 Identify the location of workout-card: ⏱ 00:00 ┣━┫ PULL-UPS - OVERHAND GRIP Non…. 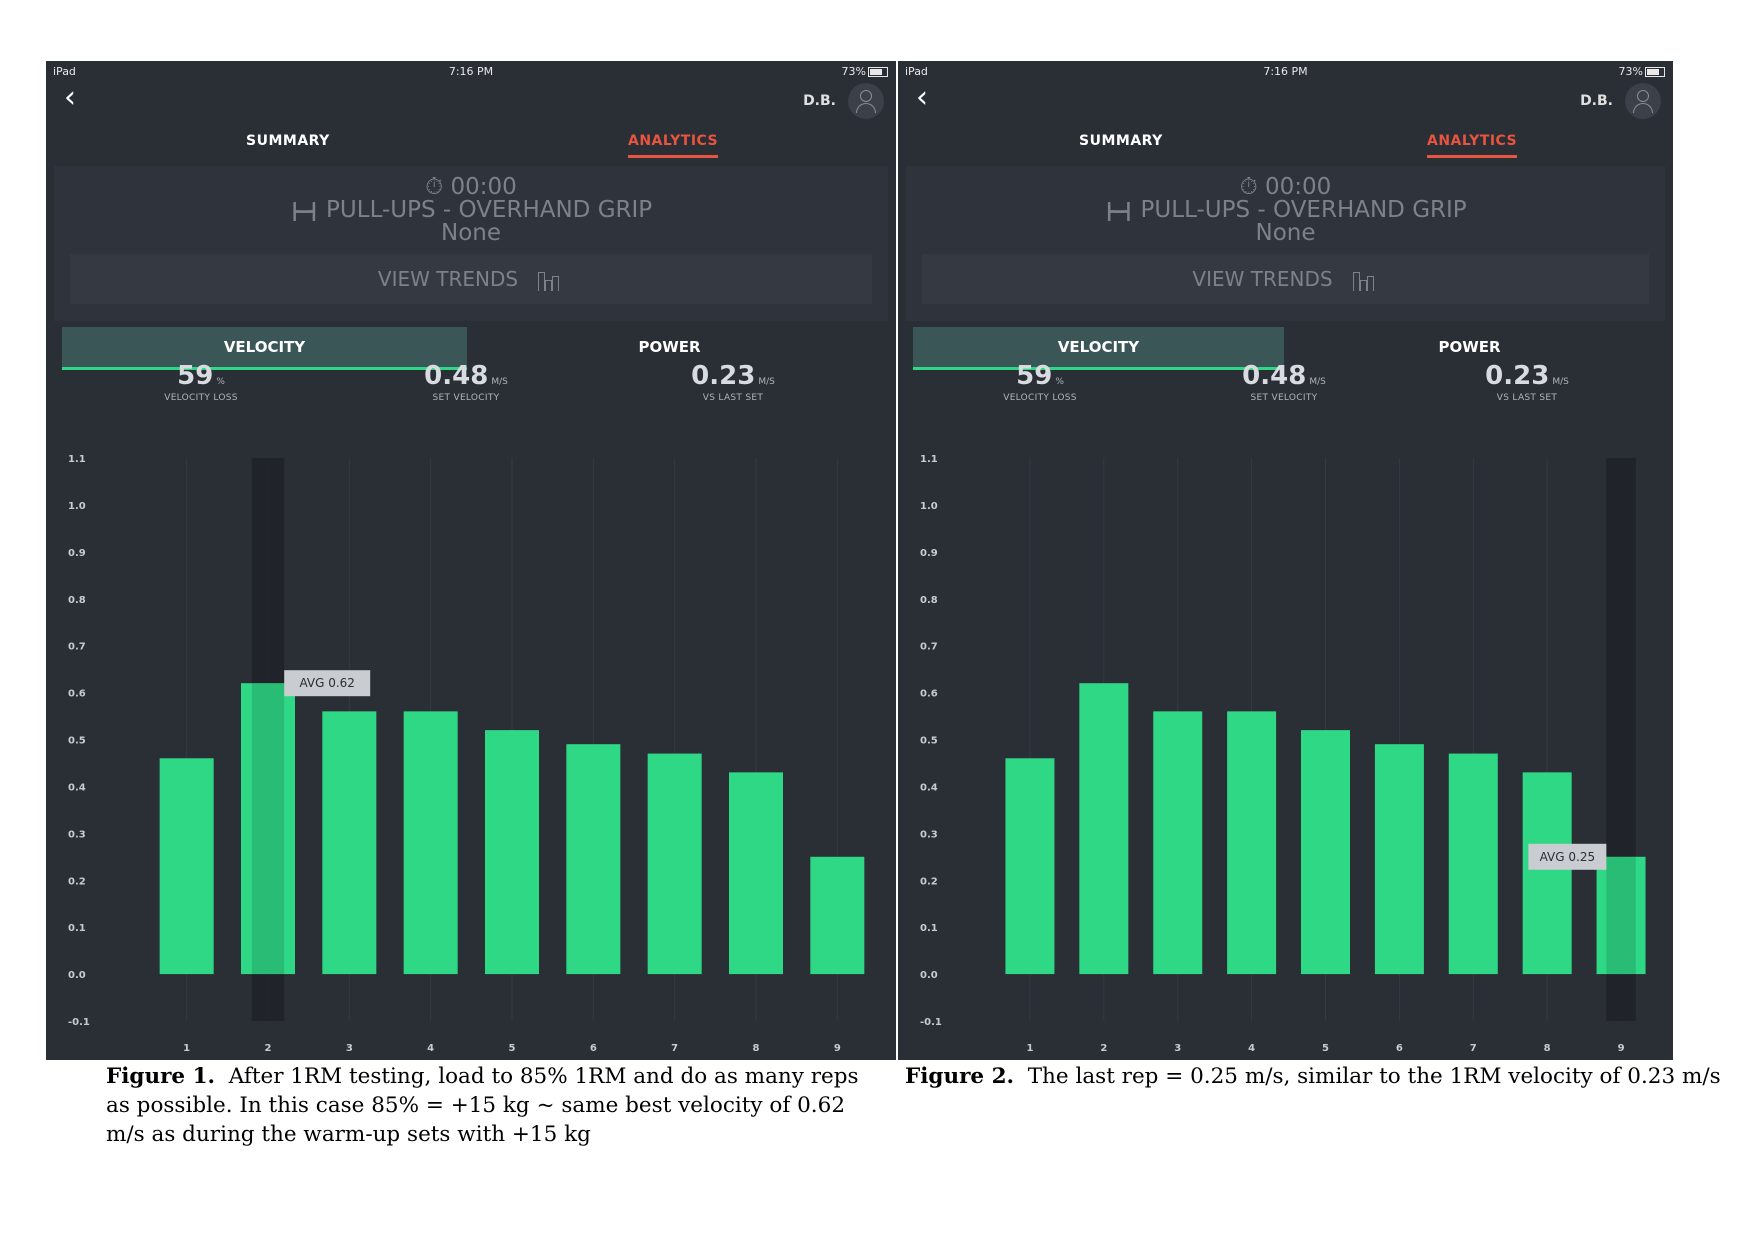
(471, 243).